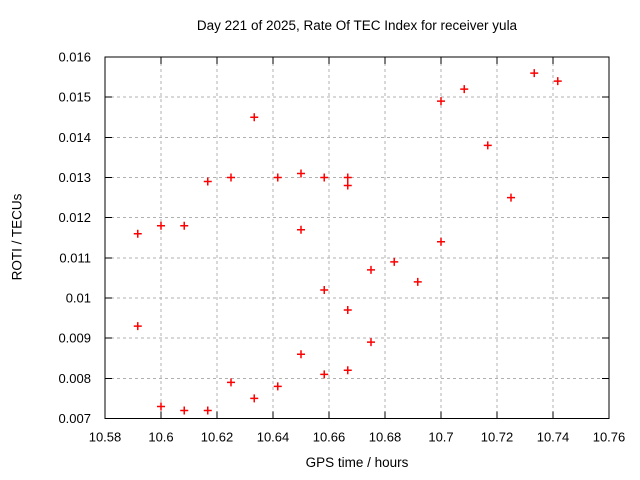 The image size is (640, 480). Describe the element at coordinates (609, 437) in the screenshot. I see `x-tick-label: 10.76` at that location.